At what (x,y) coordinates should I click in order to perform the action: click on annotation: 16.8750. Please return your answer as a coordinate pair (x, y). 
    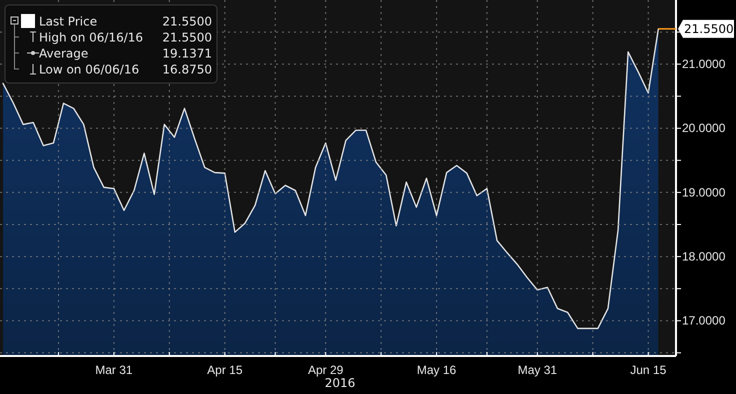
    Looking at the image, I should click on (187, 69).